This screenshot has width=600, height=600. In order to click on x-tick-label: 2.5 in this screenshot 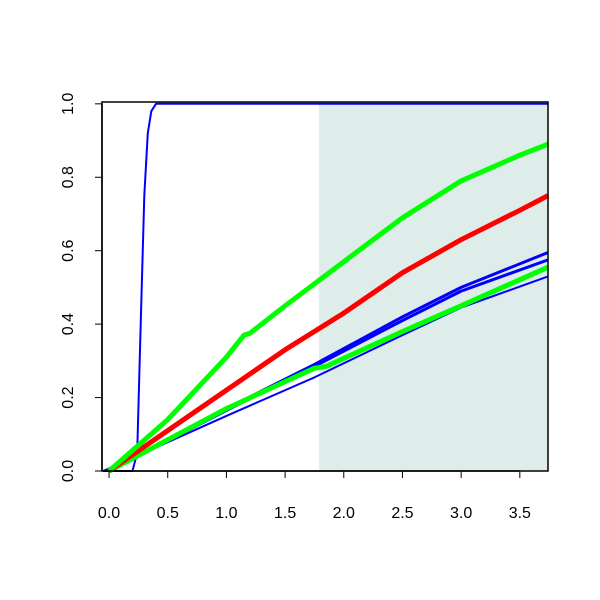, I will do `click(402, 513)`.